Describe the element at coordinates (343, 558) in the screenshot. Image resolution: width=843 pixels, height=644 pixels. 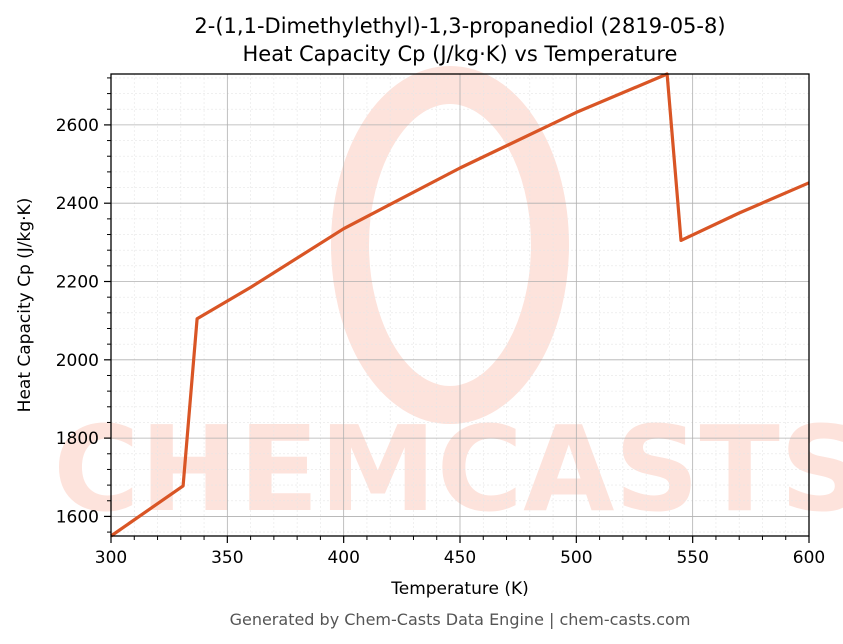
I see `x-tick-label: 400` at that location.